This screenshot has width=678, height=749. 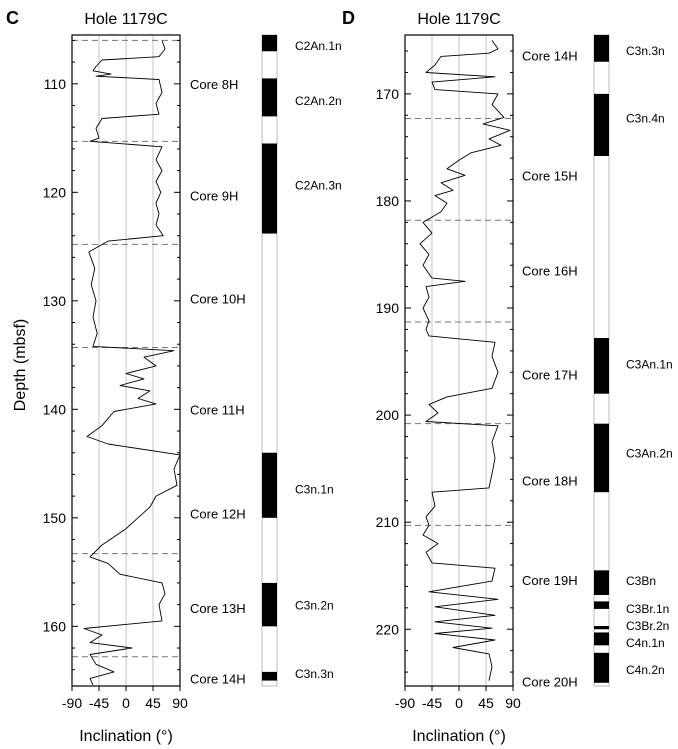 I want to click on core-label: Core 12H, so click(x=218, y=513).